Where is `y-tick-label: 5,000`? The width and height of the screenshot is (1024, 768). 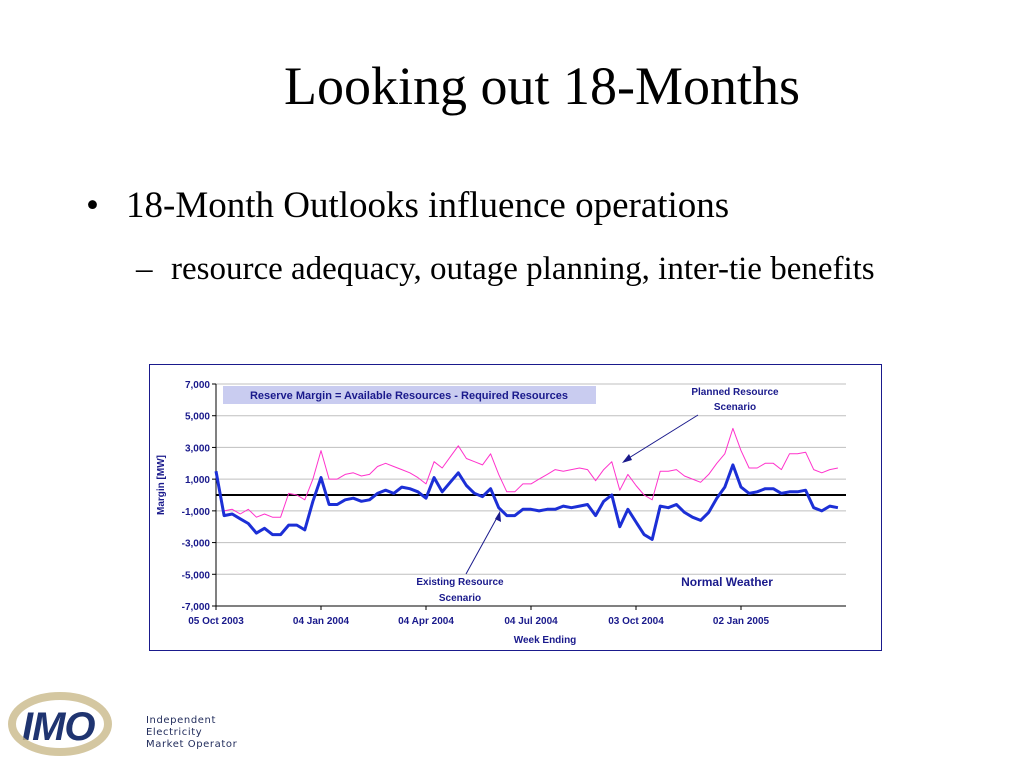
y-tick-label: 5,000 is located at coordinates (197, 417).